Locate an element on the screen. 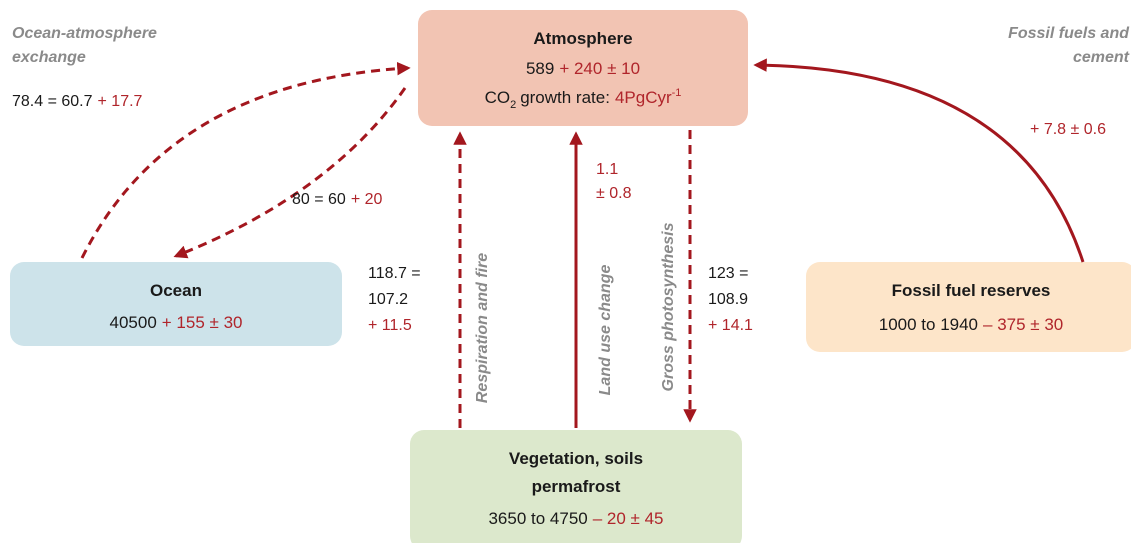  flow-change: + 14.1 is located at coordinates (730, 325).